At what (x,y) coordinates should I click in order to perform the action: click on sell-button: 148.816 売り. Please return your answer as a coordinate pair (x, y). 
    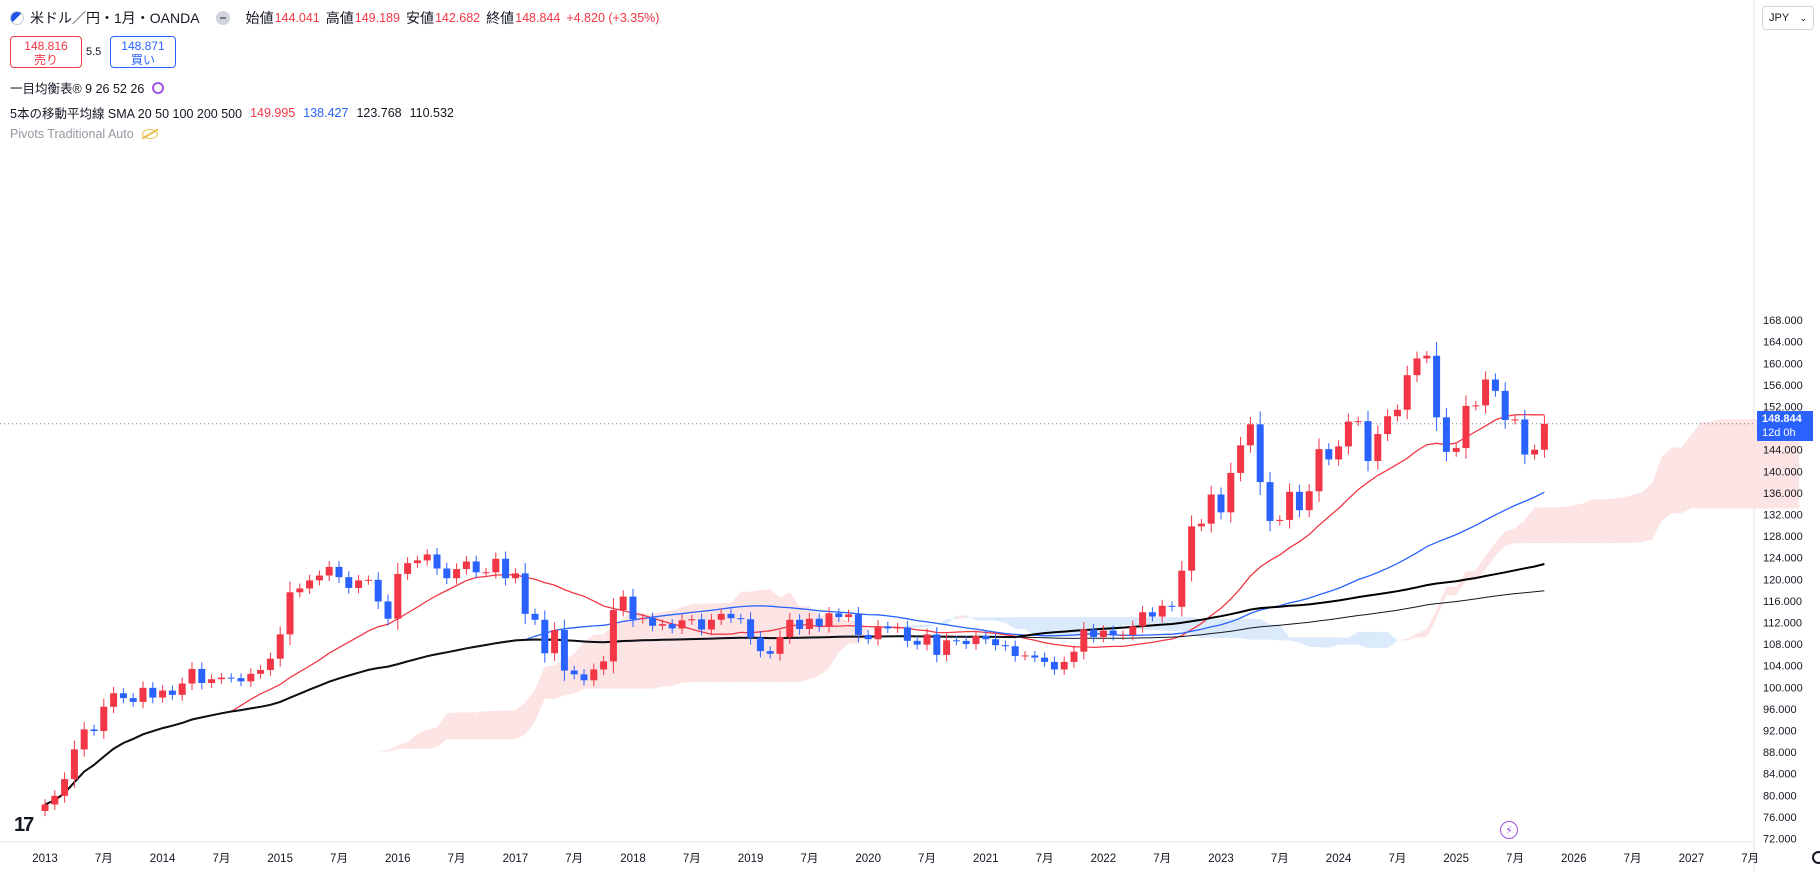
    Looking at the image, I should click on (46, 52).